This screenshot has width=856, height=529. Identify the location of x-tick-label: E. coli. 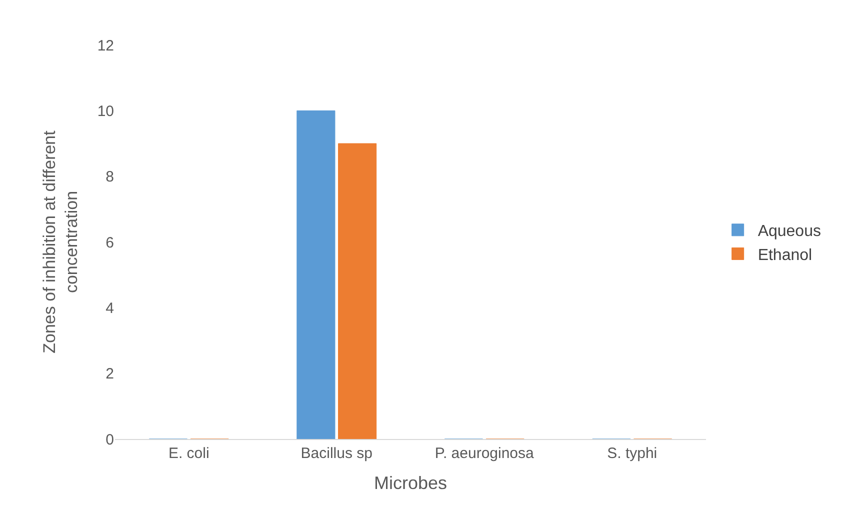
(189, 453).